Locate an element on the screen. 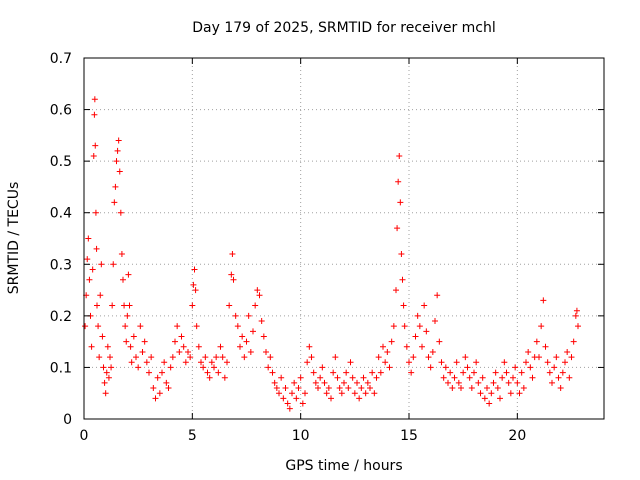 The image size is (640, 480). x-tick-label: 0 is located at coordinates (84, 436).